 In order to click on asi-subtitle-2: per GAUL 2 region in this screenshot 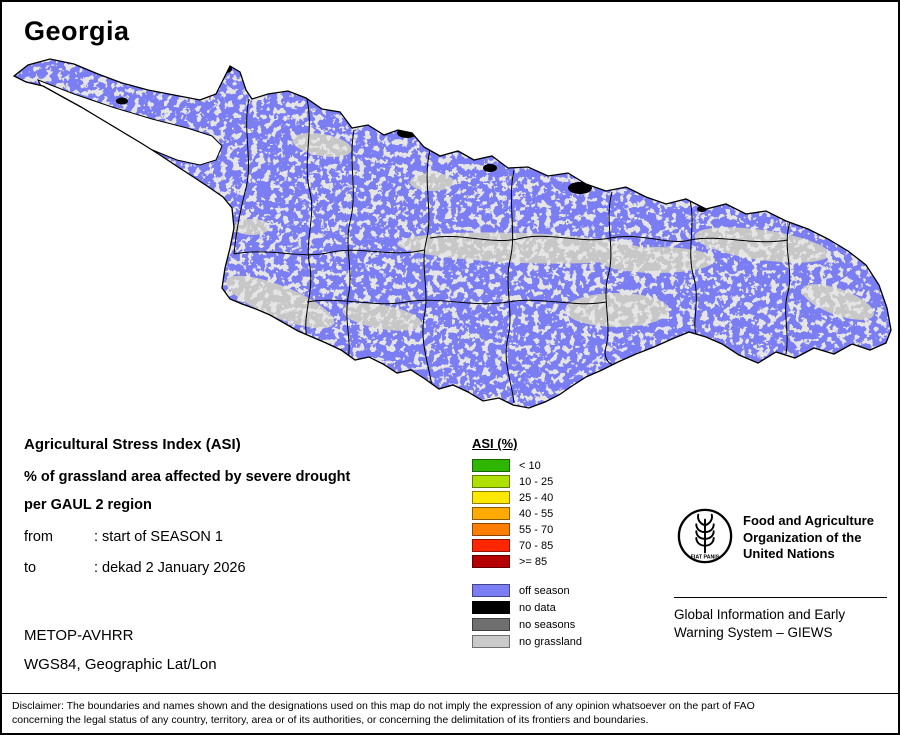, I will do `click(88, 505)`.